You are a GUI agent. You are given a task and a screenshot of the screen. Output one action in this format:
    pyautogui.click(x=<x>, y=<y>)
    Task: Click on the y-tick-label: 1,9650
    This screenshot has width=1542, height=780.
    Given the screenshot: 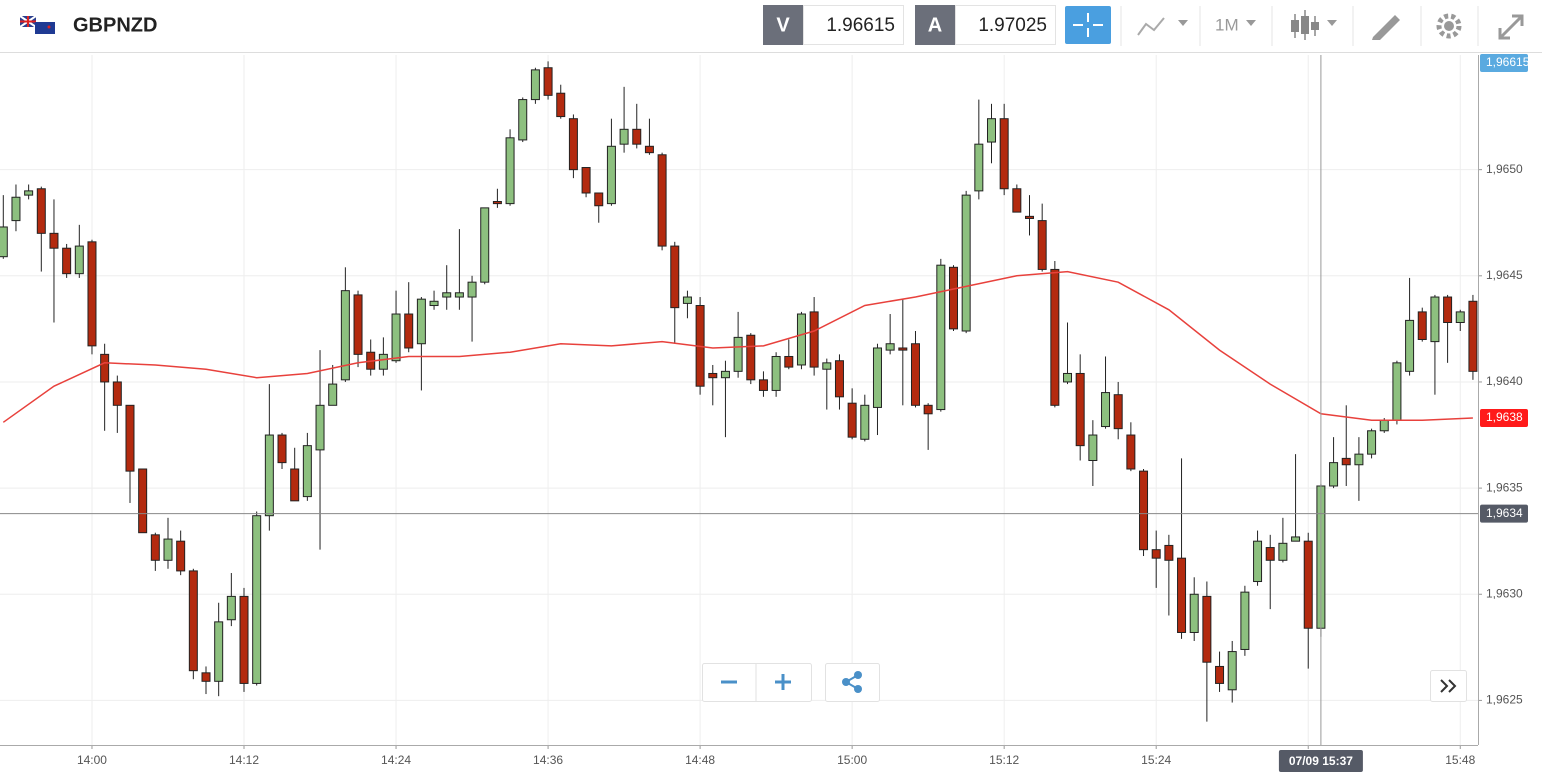 What is the action you would take?
    pyautogui.click(x=1504, y=169)
    